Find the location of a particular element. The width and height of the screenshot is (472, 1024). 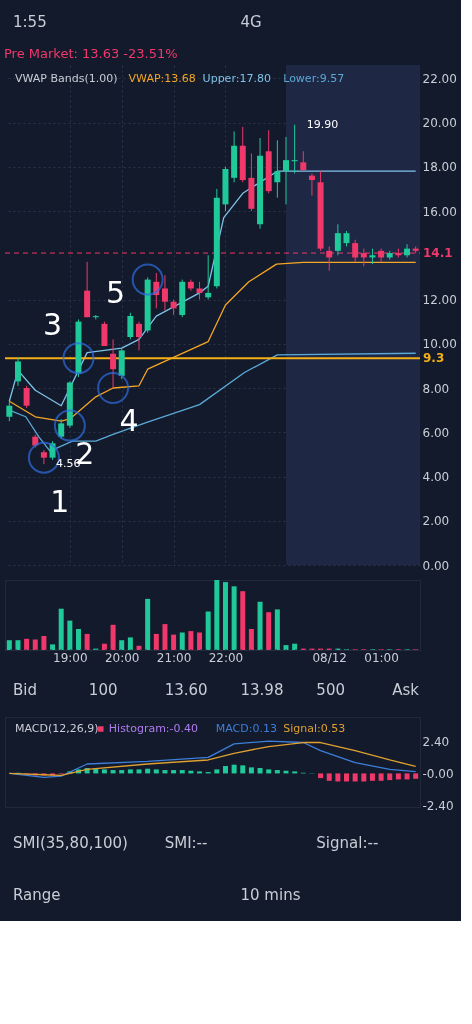

text: 4G is located at coordinates (251, 22).